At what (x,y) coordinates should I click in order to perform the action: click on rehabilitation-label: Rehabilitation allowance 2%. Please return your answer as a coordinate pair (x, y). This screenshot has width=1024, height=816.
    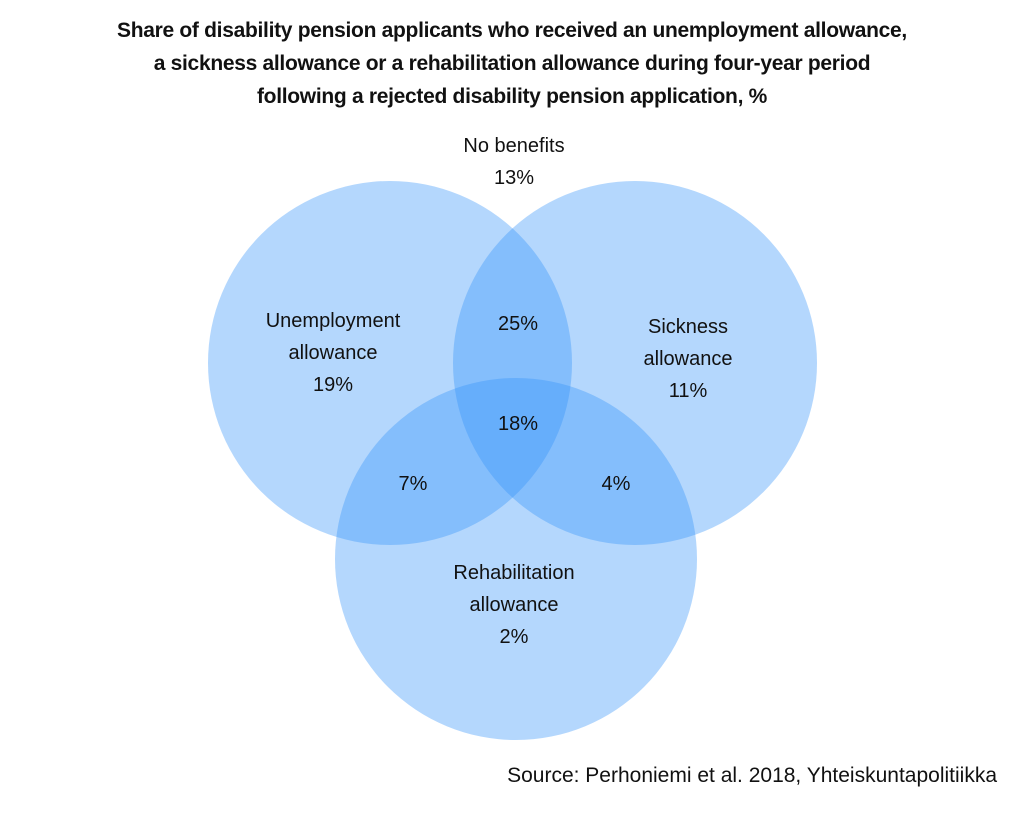
    Looking at the image, I should click on (514, 605).